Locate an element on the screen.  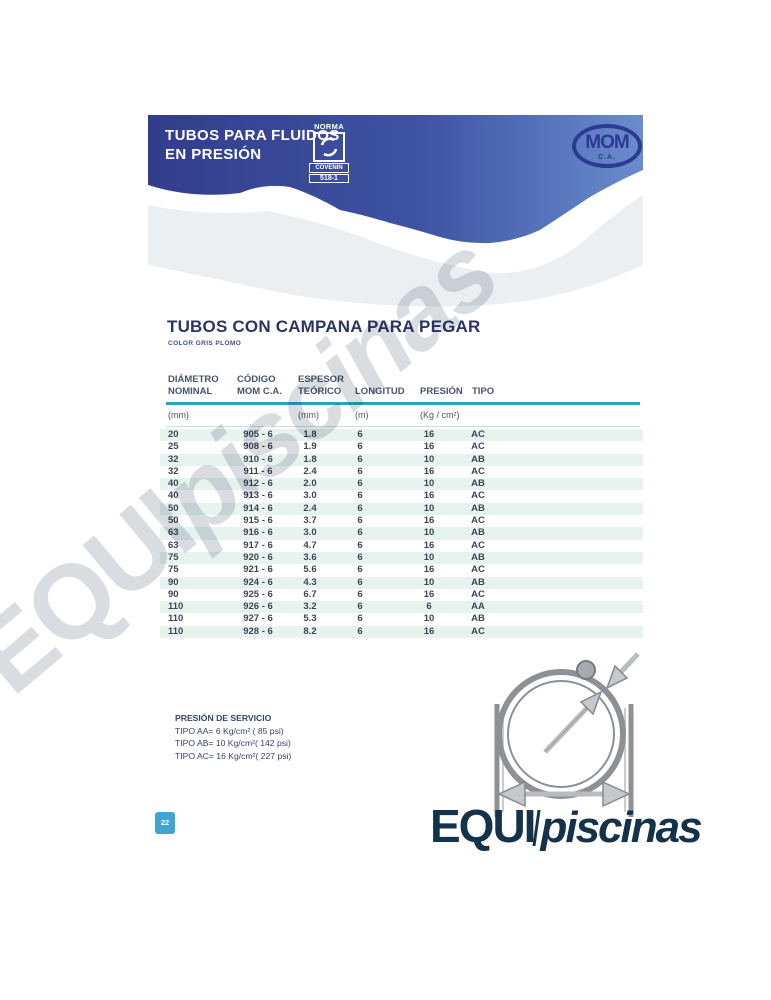
table-row: 110 928 - 6 8.2 6 16 AC is located at coordinates (401, 632).